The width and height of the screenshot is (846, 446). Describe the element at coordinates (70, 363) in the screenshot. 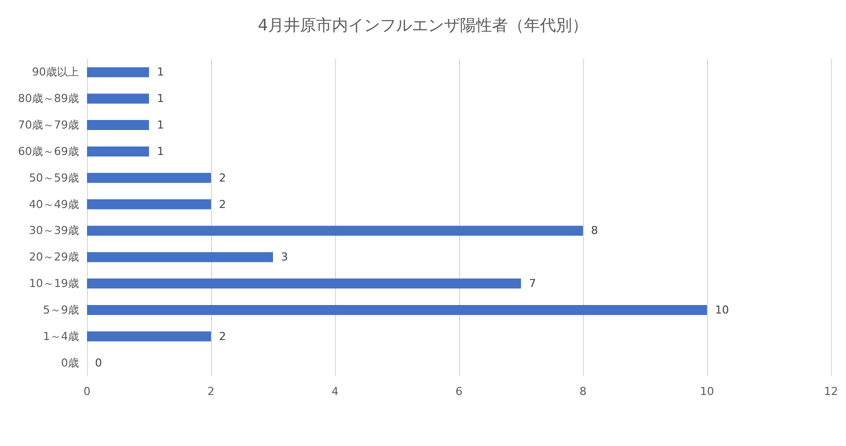

I see `y-tick-label: 0歳` at that location.